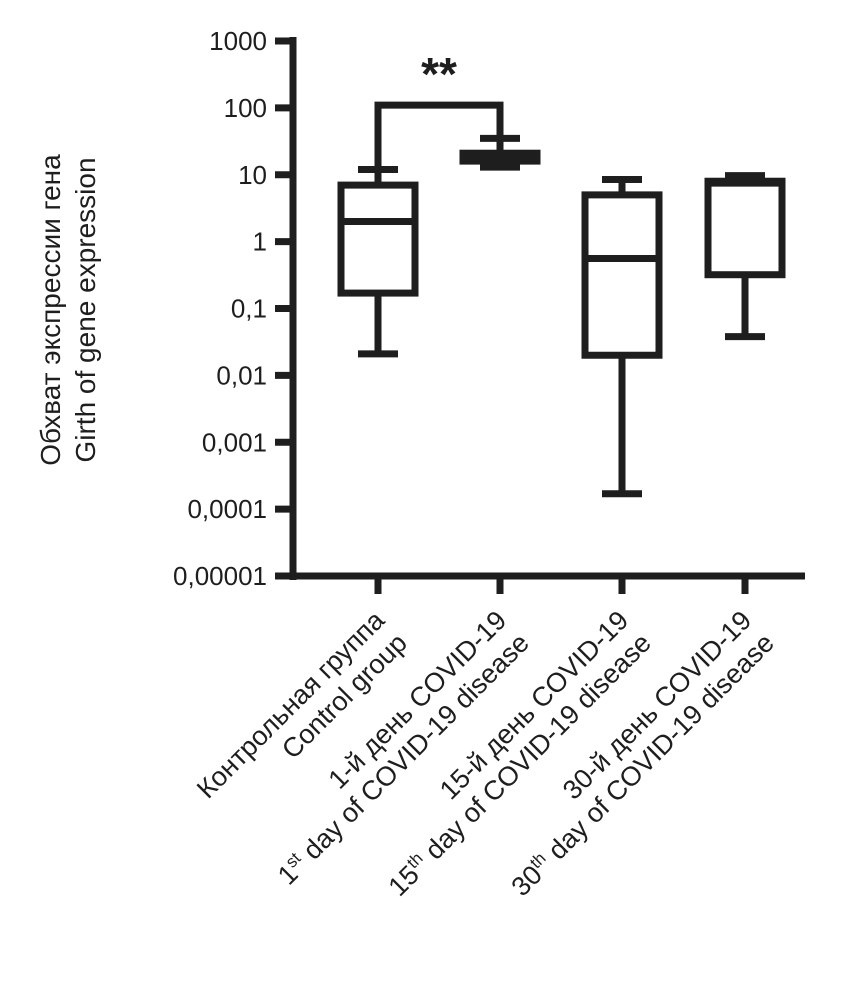 This screenshot has width=844, height=995. What do you see at coordinates (260, 242) in the screenshot?
I see `y-tick-label: 1` at bounding box center [260, 242].